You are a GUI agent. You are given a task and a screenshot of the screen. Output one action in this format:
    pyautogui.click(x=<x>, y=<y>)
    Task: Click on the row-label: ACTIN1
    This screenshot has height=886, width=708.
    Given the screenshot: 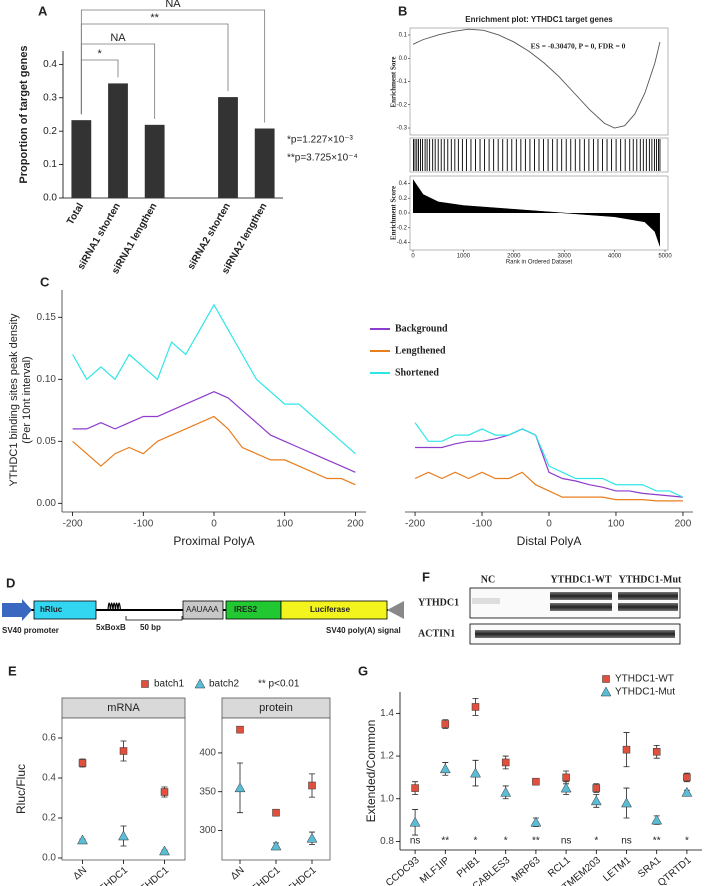 What is the action you would take?
    pyautogui.click(x=436, y=633)
    